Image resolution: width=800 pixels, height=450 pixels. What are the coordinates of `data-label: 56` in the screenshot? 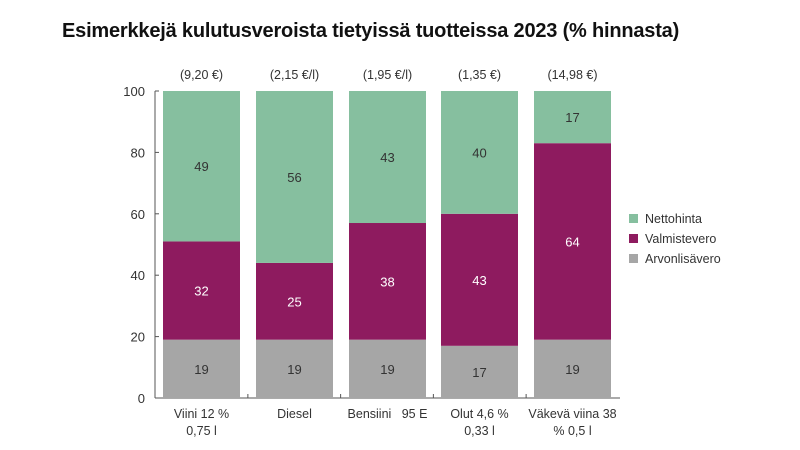 It's located at (294, 177).